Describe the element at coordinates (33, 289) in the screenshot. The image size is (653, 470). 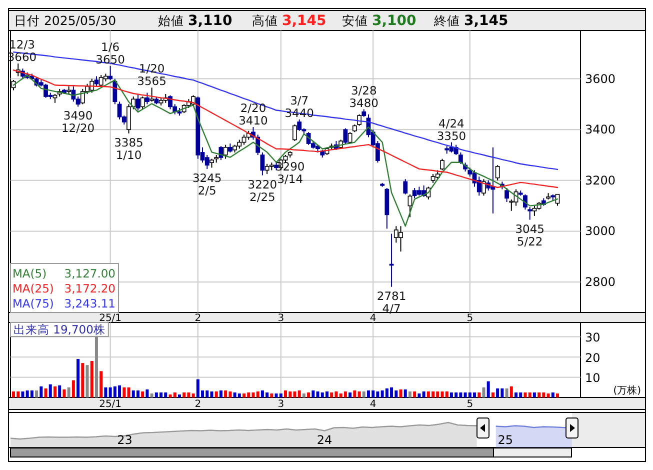
I see `text: MA(25)` at that location.